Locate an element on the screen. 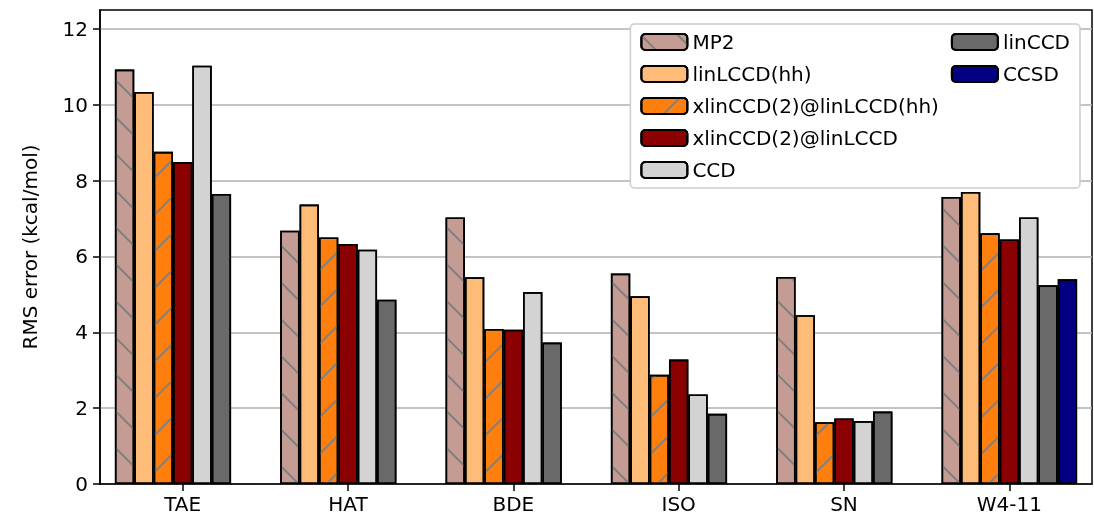  legend-label: linCCD is located at coordinates (1036, 42).